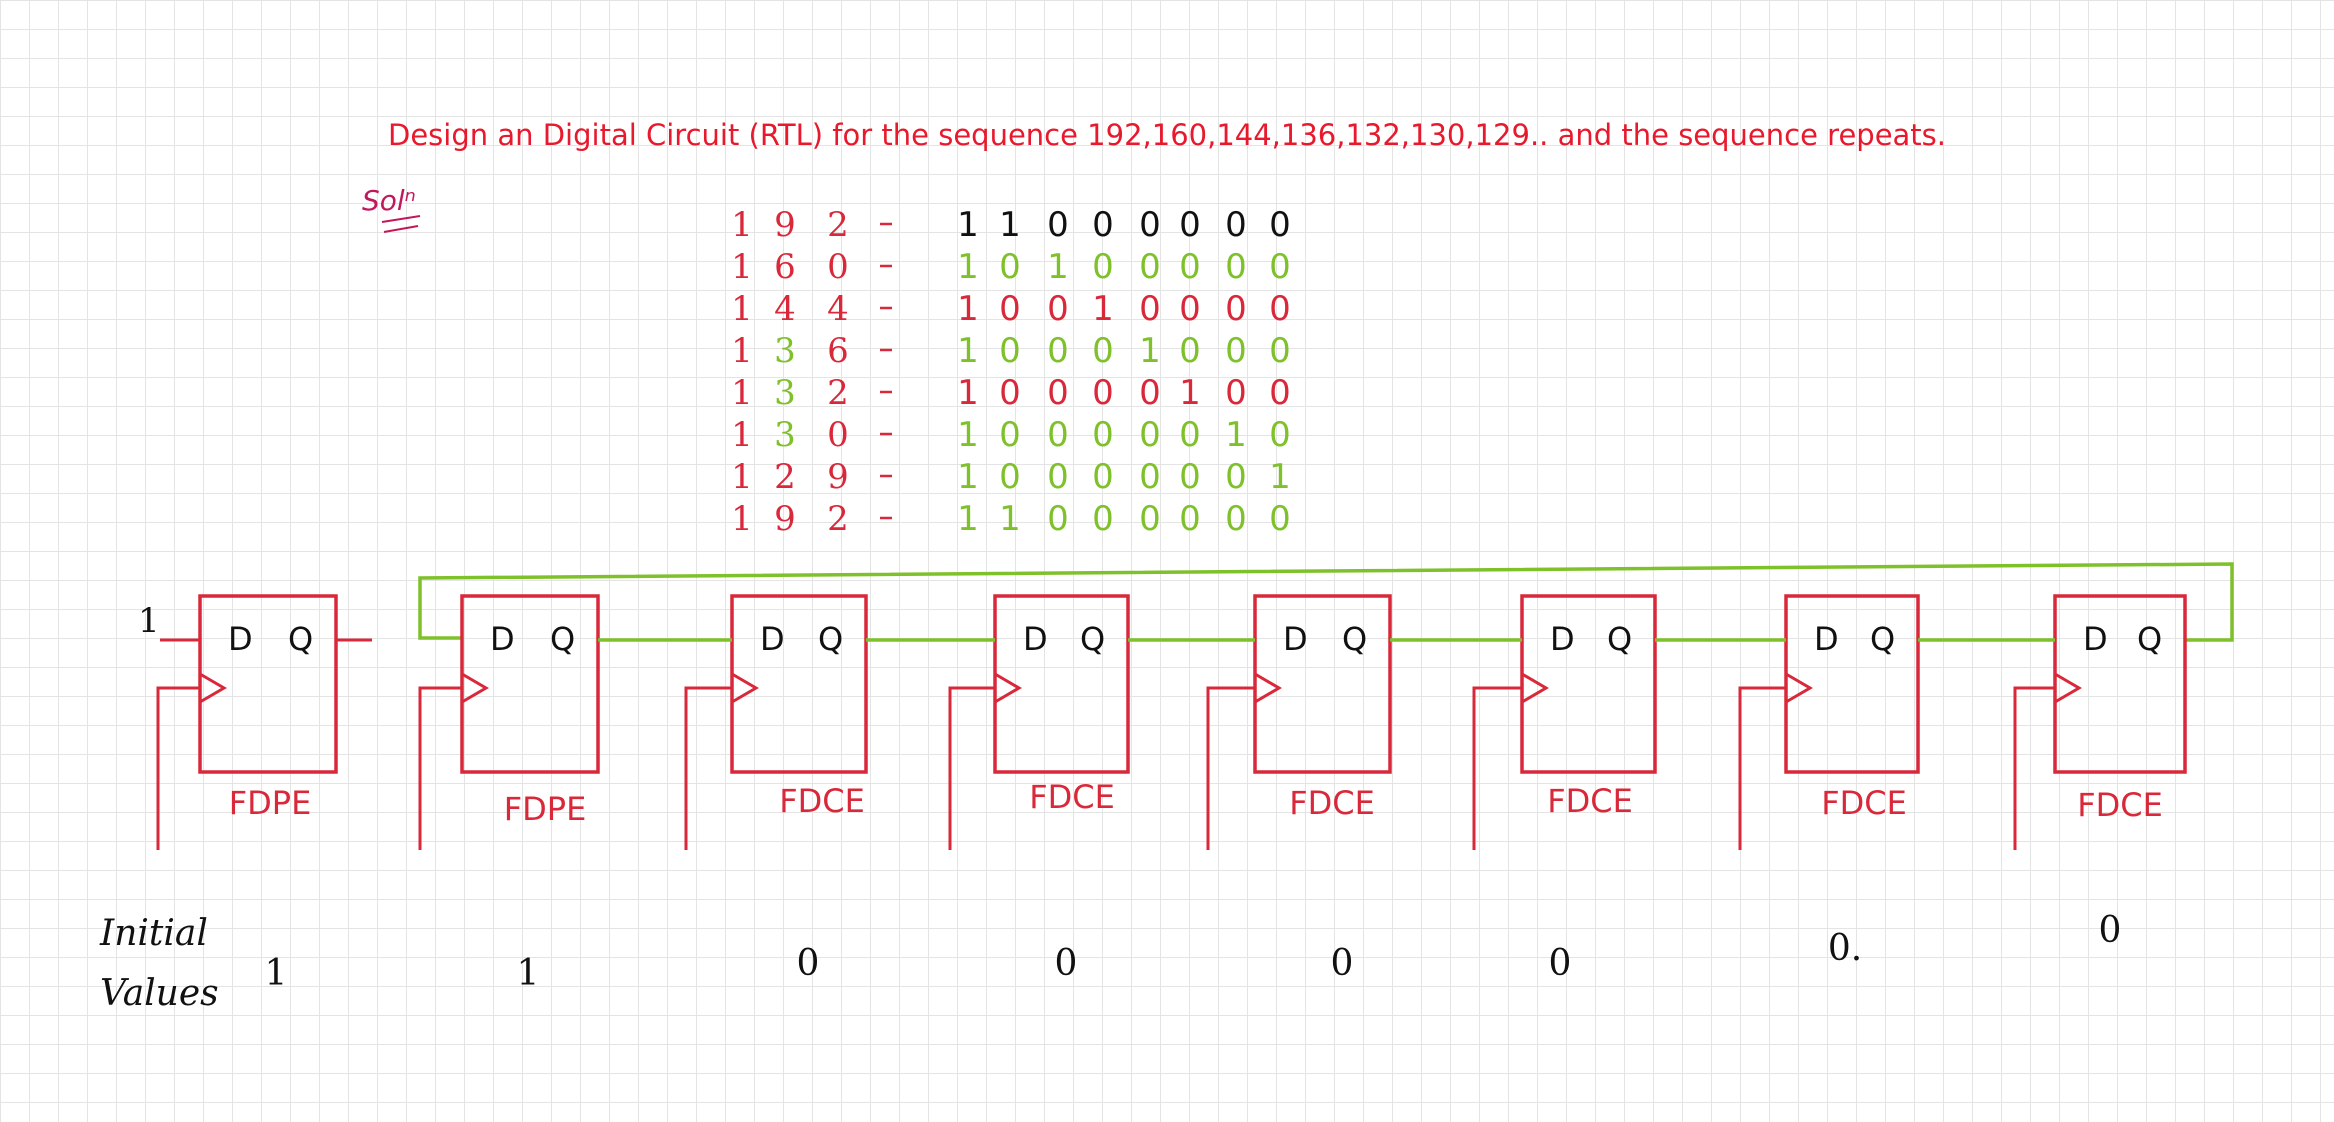 The image size is (2334, 1122). What do you see at coordinates (886, 371) in the screenshot?
I see `dash-column` at bounding box center [886, 371].